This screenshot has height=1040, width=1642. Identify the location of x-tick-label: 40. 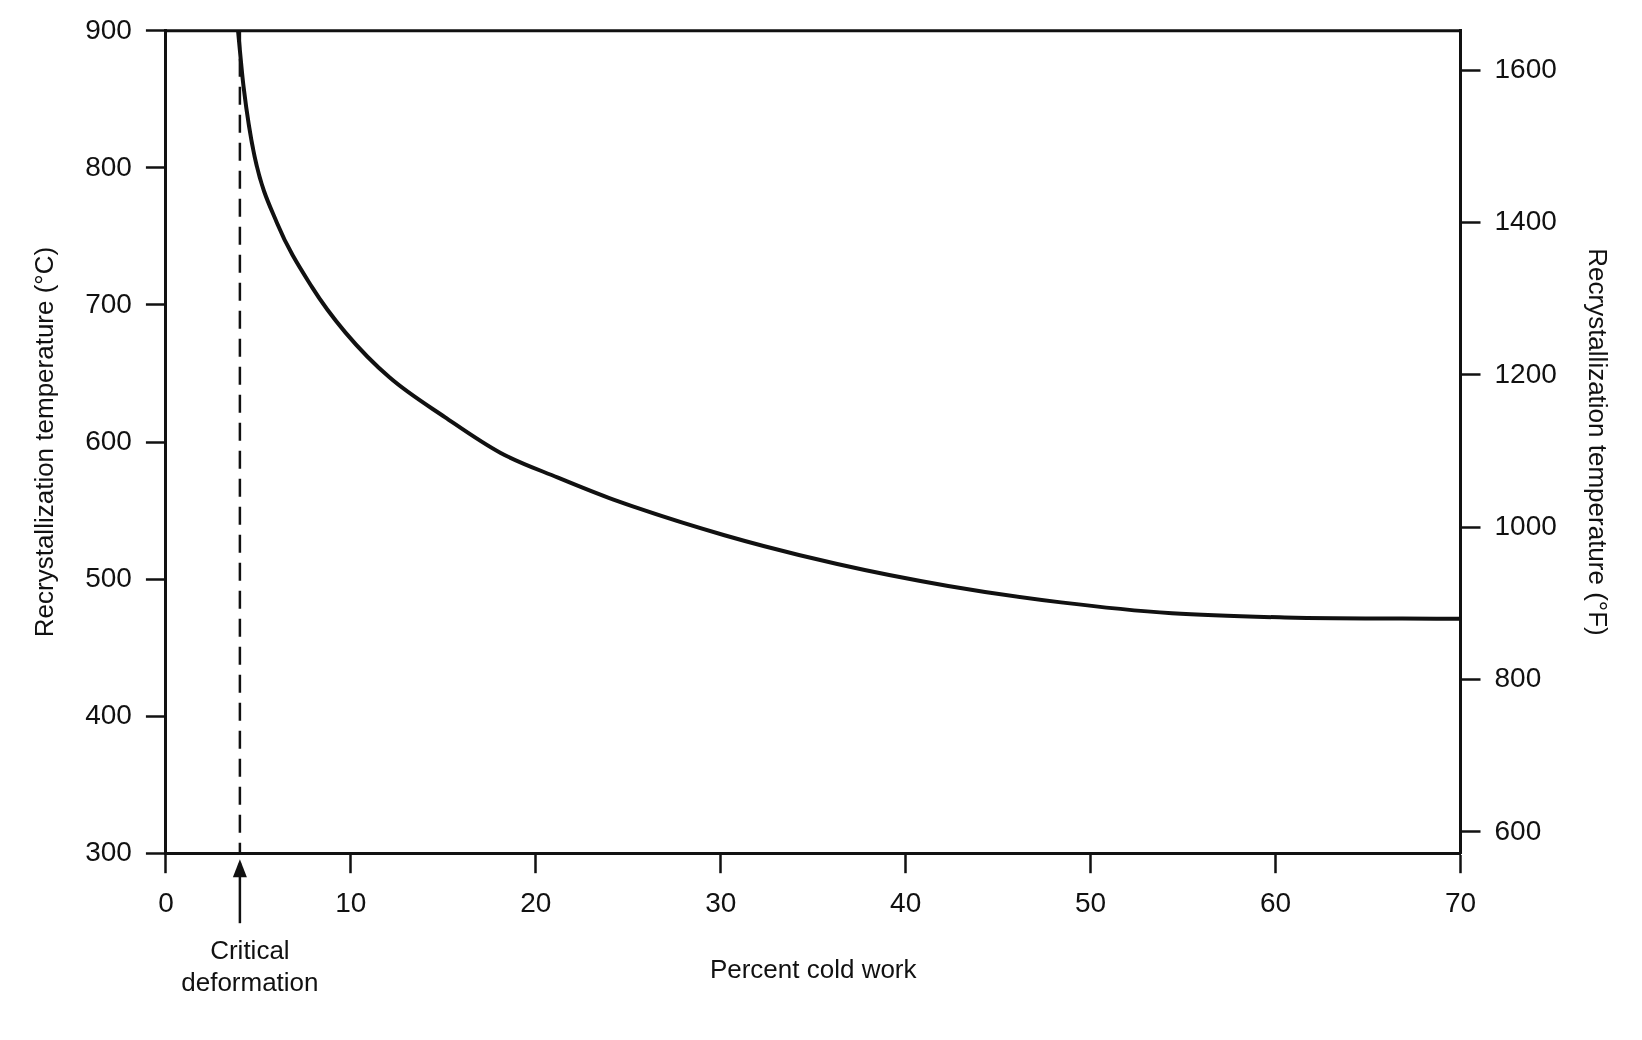
(906, 902).